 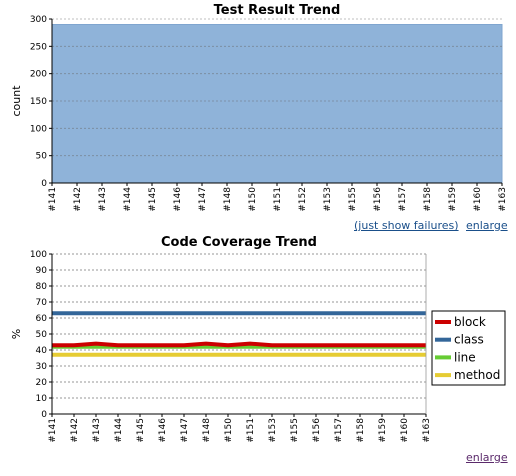 I want to click on y-axis-label: %, so click(x=16, y=334).